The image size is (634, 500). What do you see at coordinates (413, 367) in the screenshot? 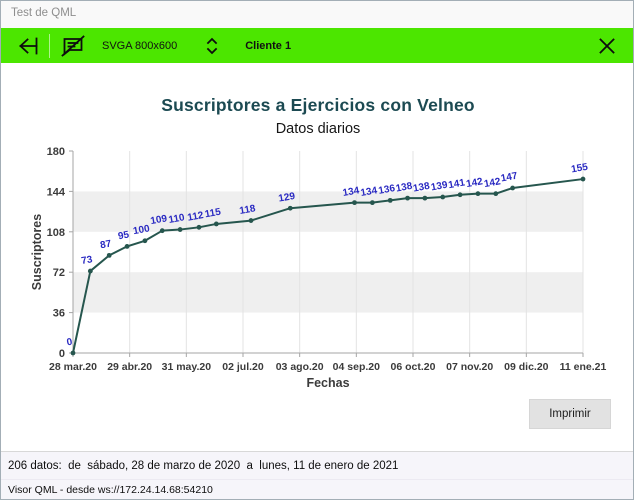
I see `svg-text: 06 oct.20` at bounding box center [413, 367].